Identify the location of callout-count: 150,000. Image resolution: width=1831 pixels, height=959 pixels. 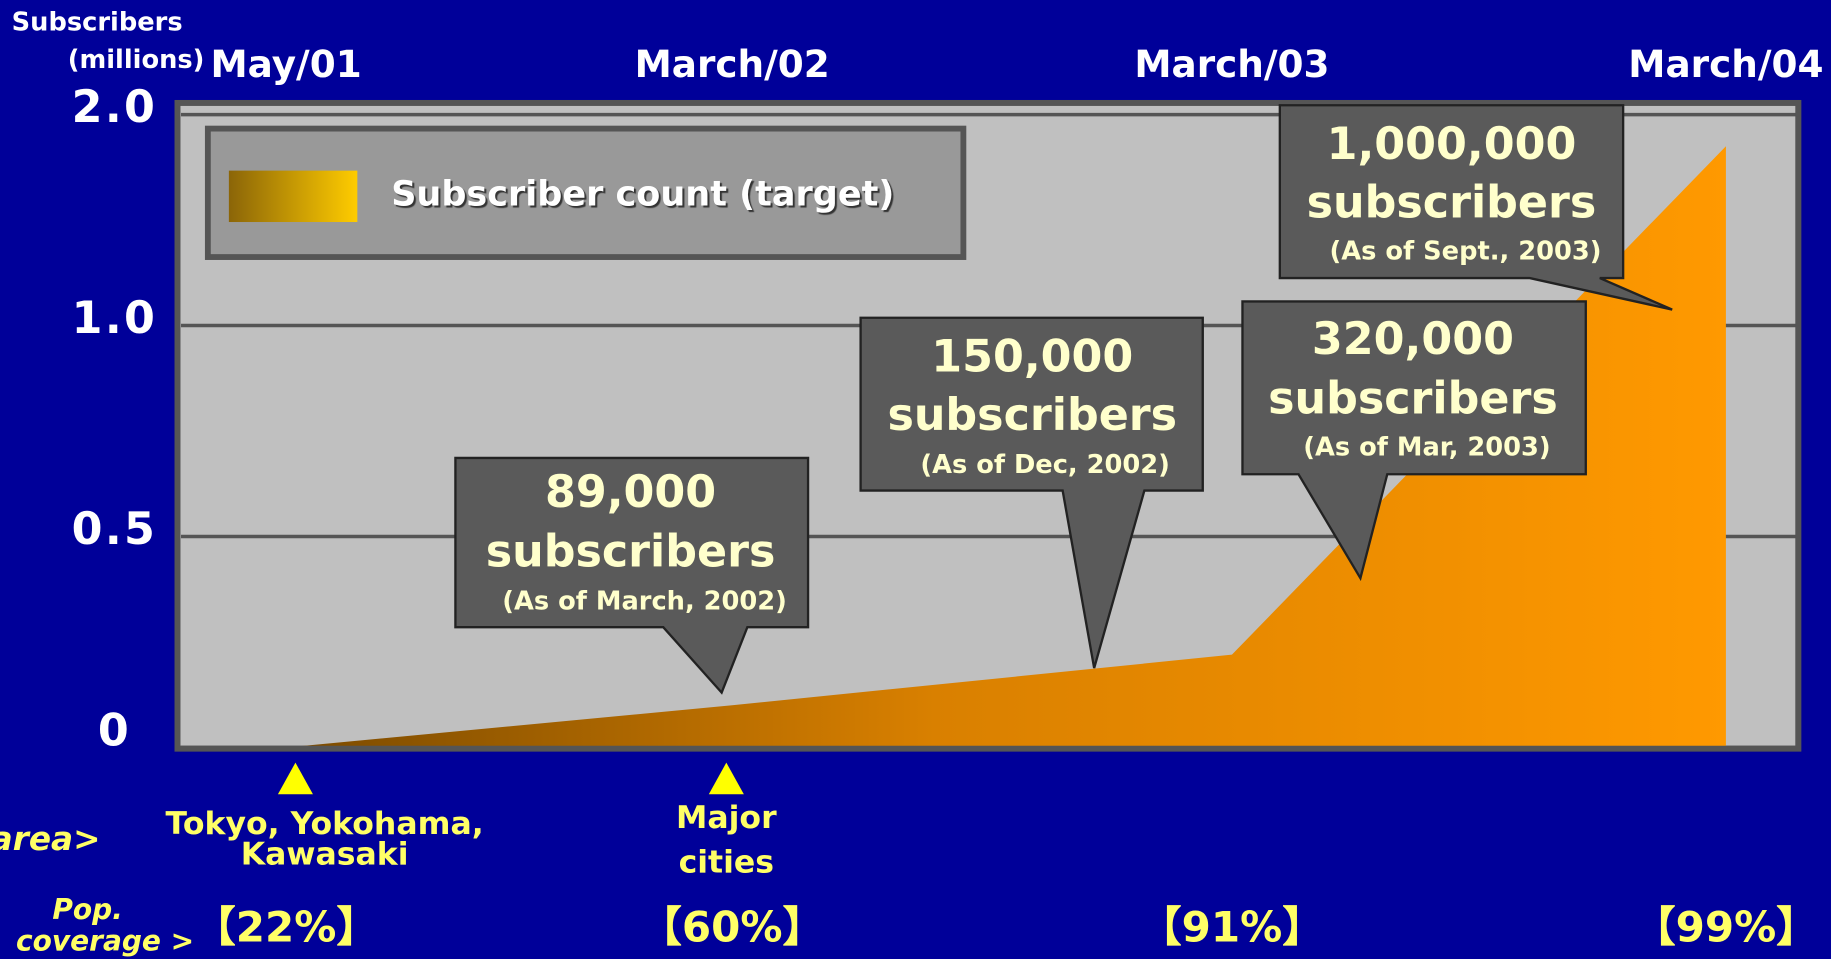
(1032, 356).